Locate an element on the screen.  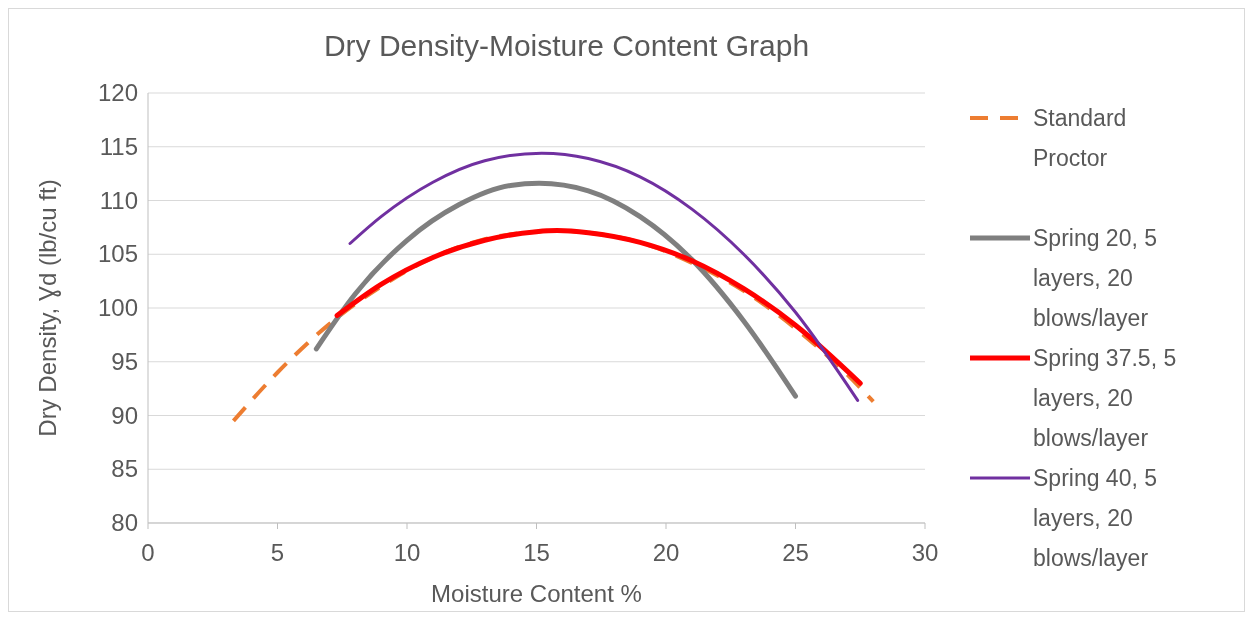
legend-label: Spring 20, 5 layers, 20 blows/layer is located at coordinates (1095, 278).